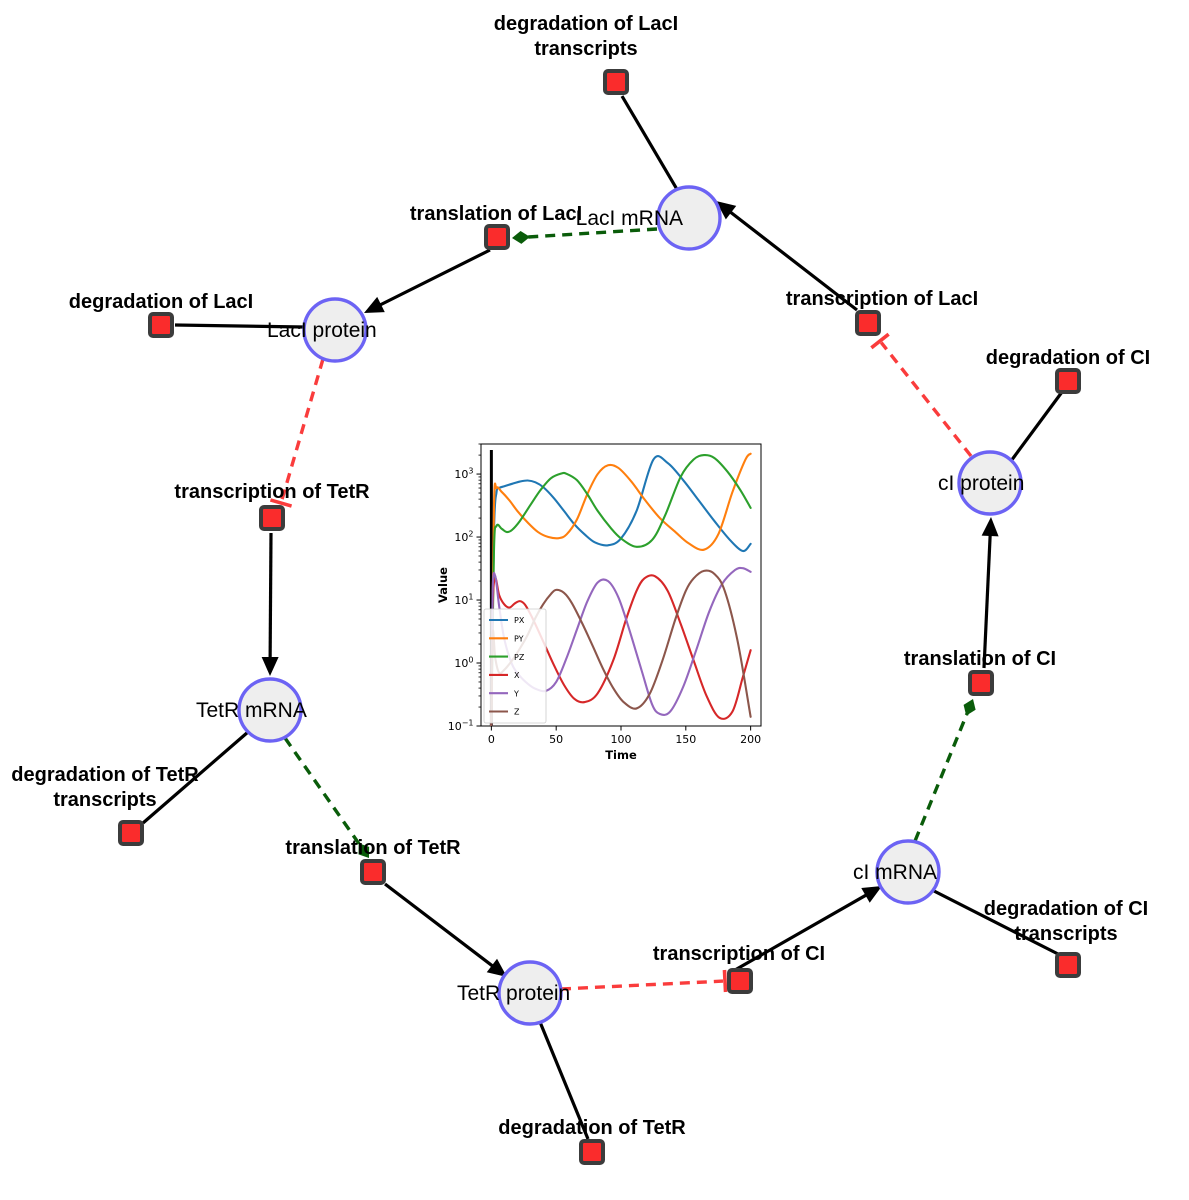 Image resolution: width=1189 pixels, height=1200 pixels. What do you see at coordinates (513, 993) in the screenshot?
I see `species-label-tetr_protein: TetR protein` at bounding box center [513, 993].